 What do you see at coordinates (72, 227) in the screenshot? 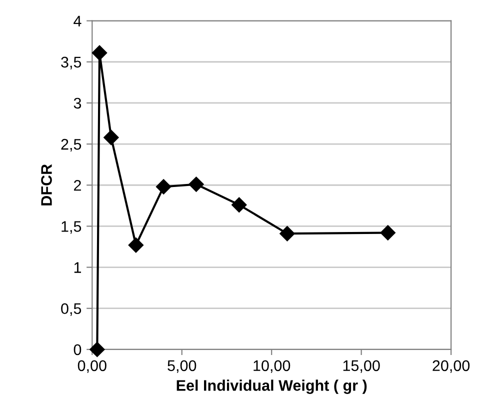
I see `y-tick-label: 1,5` at bounding box center [72, 227].